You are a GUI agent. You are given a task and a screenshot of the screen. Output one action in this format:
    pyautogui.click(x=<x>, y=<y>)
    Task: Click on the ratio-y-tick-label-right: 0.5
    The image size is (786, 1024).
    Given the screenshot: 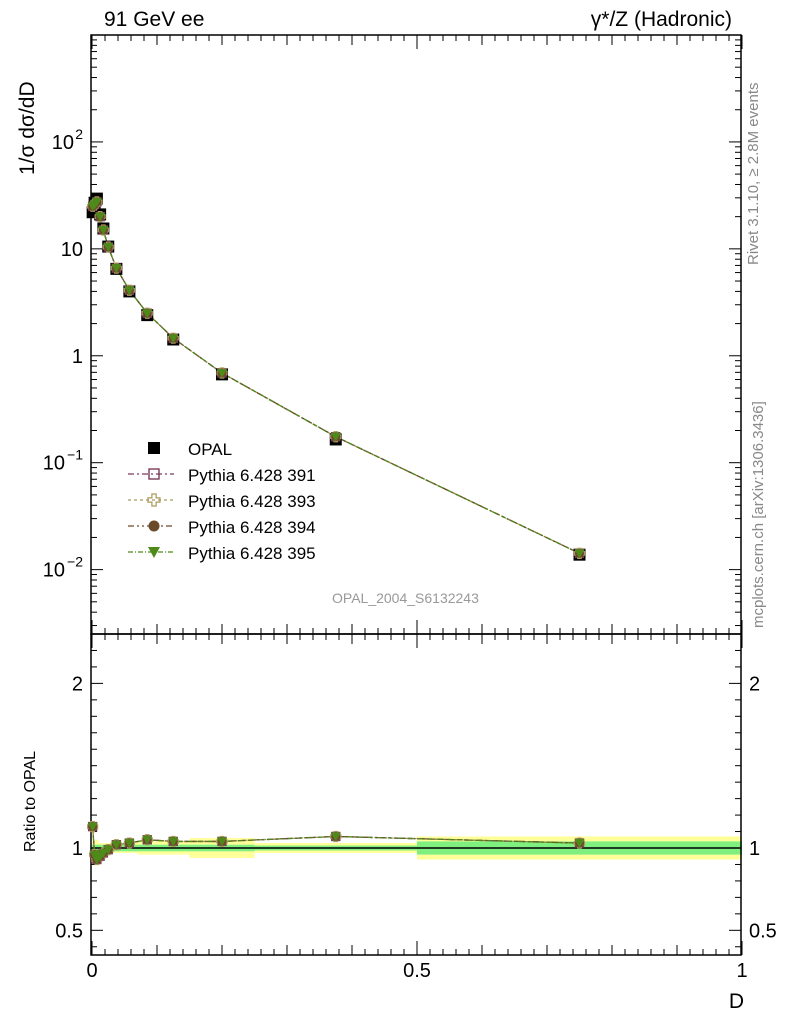 What is the action you would take?
    pyautogui.click(x=763, y=931)
    